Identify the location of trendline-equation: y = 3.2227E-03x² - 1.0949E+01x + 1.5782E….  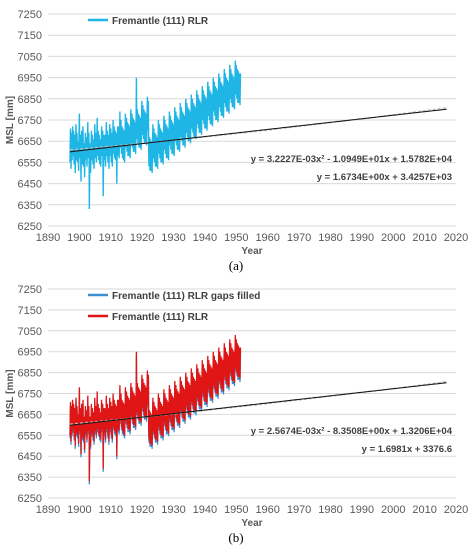
(352, 159).